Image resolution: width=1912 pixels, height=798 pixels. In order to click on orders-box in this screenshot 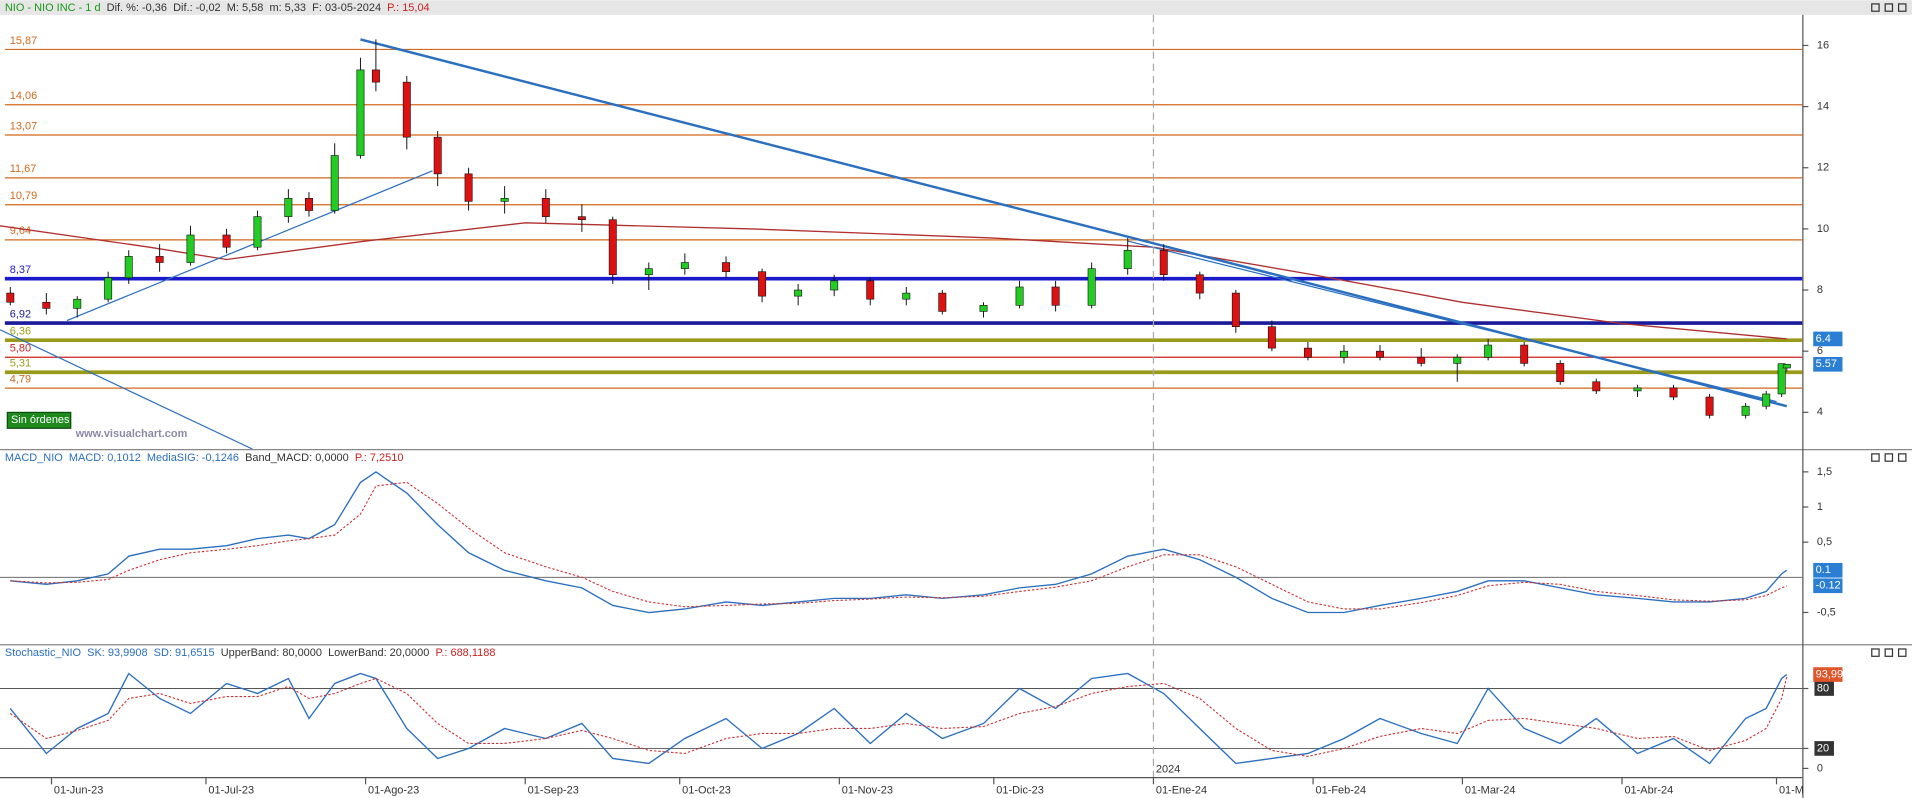, I will do `click(39, 420)`.